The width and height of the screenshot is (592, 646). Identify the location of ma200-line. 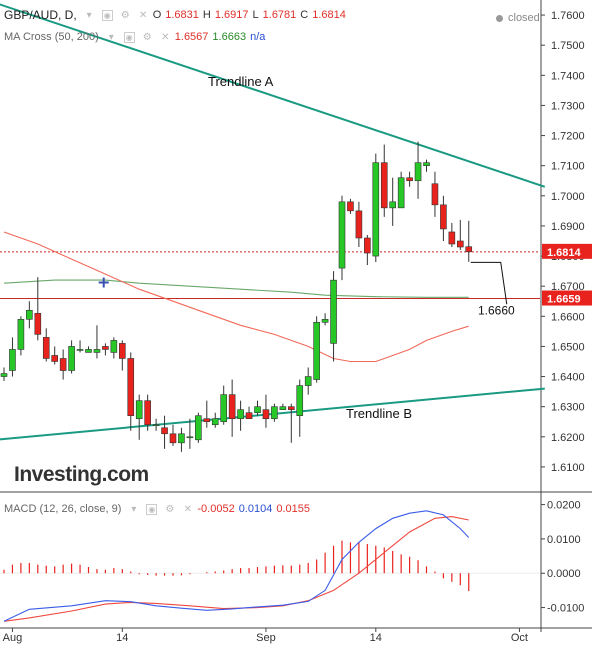
(236, 288).